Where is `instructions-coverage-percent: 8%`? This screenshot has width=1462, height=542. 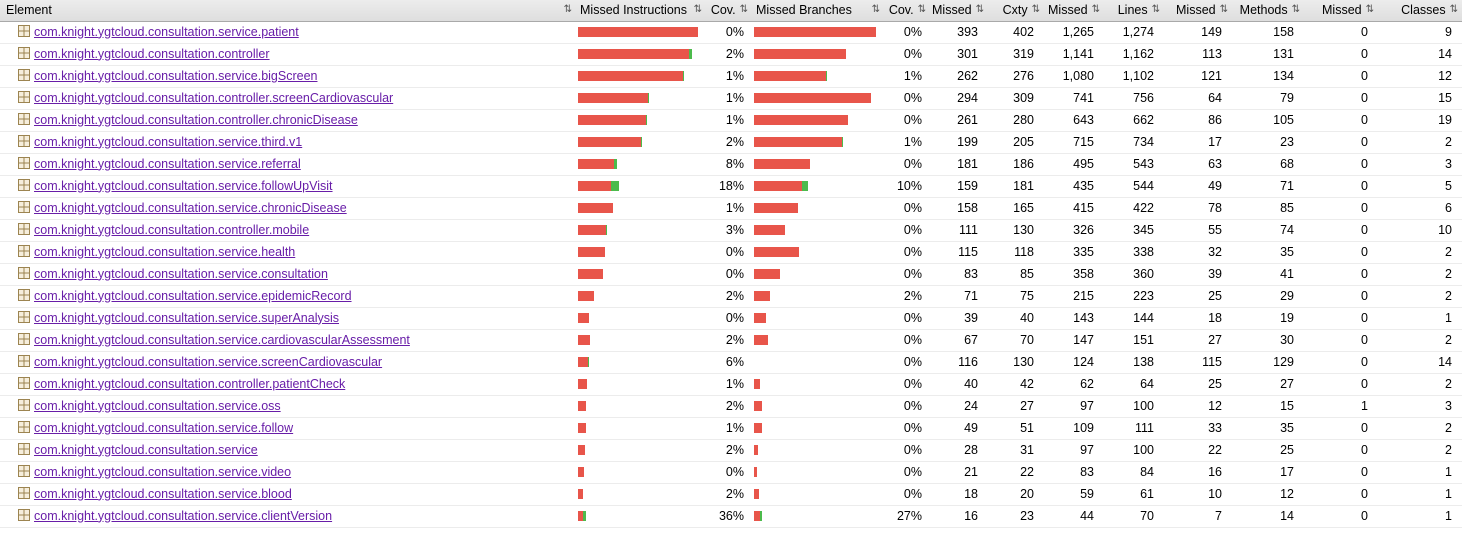 instructions-coverage-percent: 8% is located at coordinates (729, 164).